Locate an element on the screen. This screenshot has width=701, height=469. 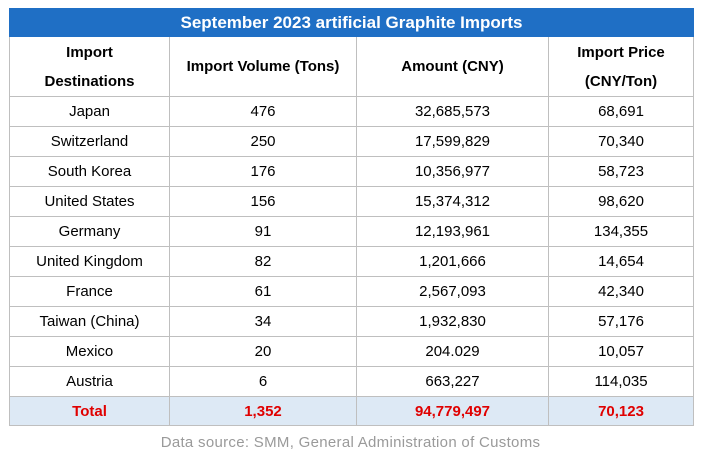
price-cell: 58,723 is located at coordinates (621, 171).